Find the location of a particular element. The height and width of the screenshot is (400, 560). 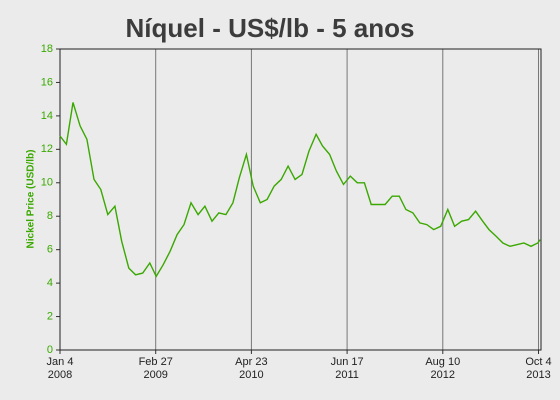

y-tick-label: 16 is located at coordinates (47, 82).